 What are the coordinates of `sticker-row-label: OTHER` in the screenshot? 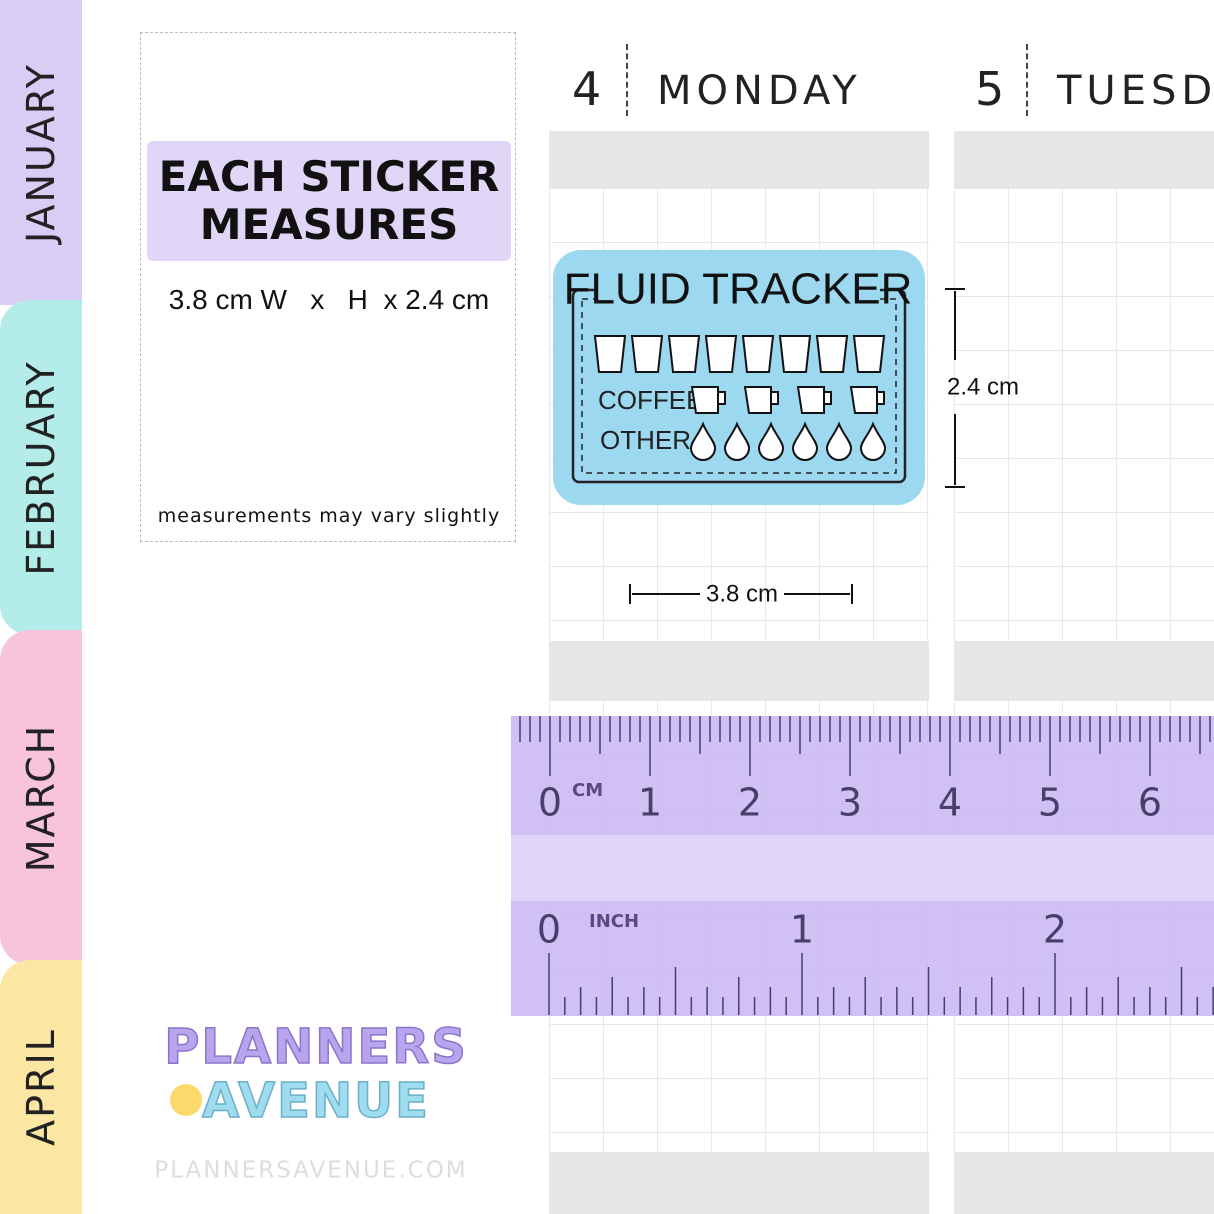 It's located at (645, 440).